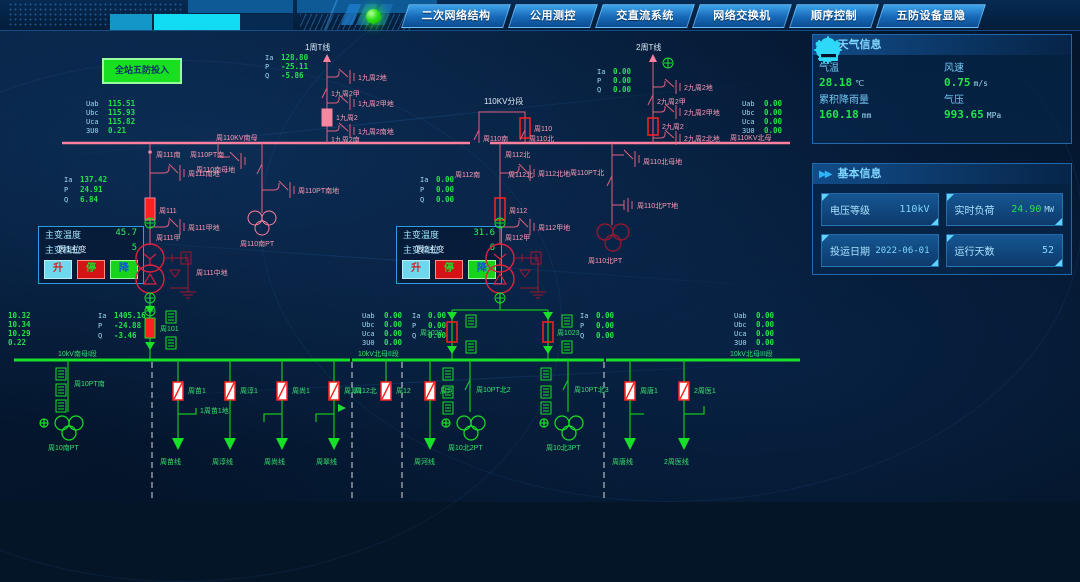 The width and height of the screenshot is (1080, 582). Describe the element at coordinates (657, 205) in the screenshot. I see `label-110pt-north-ground: 周110北PT地` at that location.